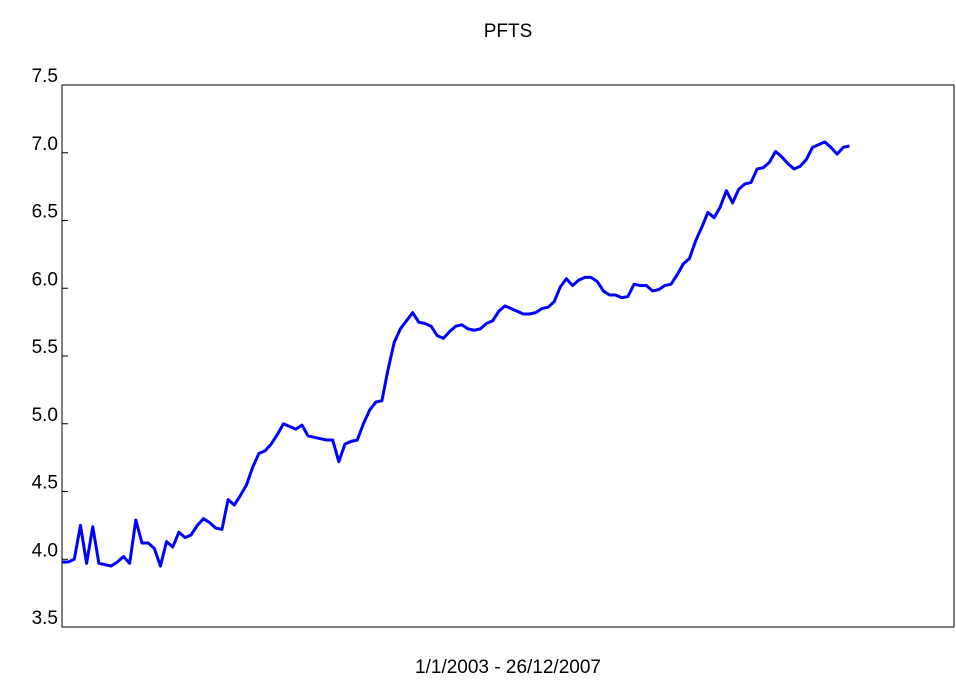  What do you see at coordinates (45, 76) in the screenshot?
I see `y-tick-label: 7.5` at bounding box center [45, 76].